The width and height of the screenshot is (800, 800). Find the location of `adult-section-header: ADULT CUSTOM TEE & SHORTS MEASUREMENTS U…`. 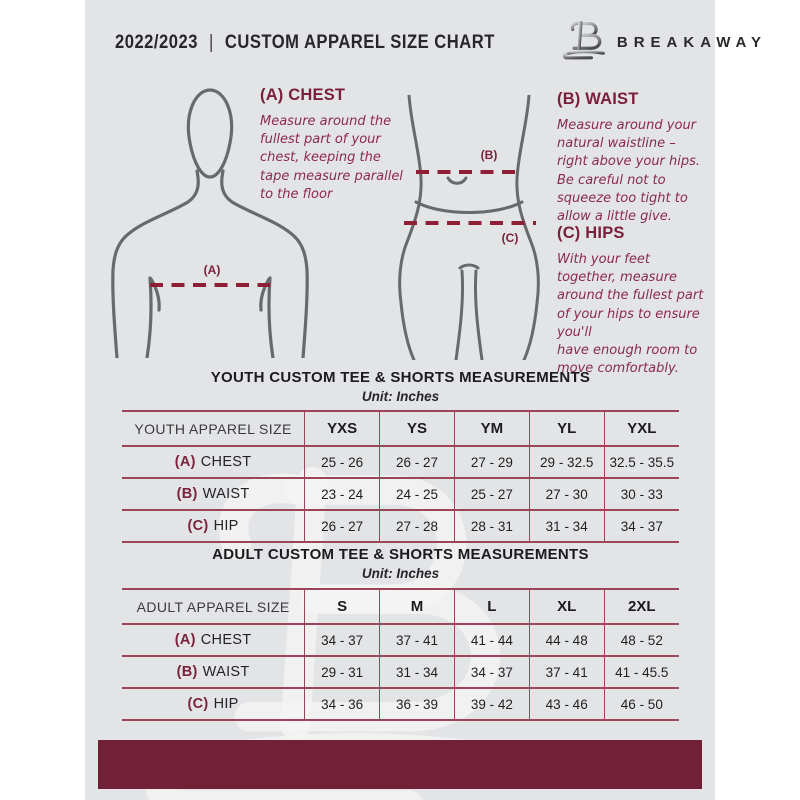

adult-section-header: ADULT CUSTOM TEE & SHORTS MEASUREMENTS U… is located at coordinates (400, 563).